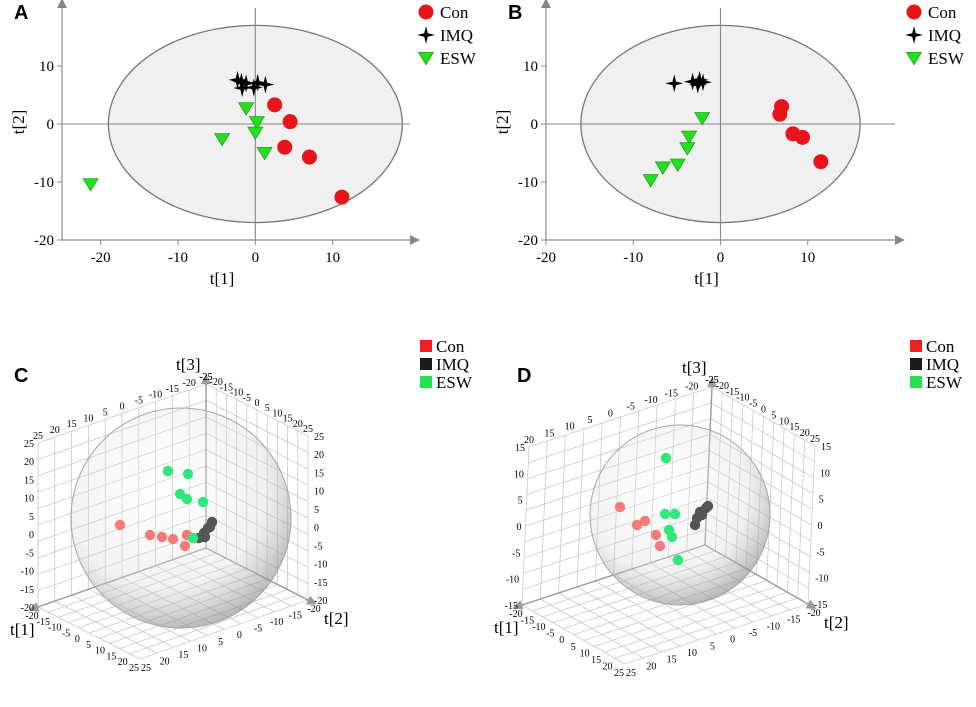  Describe the element at coordinates (671, 393) in the screenshot. I see `tick-label-top-left: -15` at that location.